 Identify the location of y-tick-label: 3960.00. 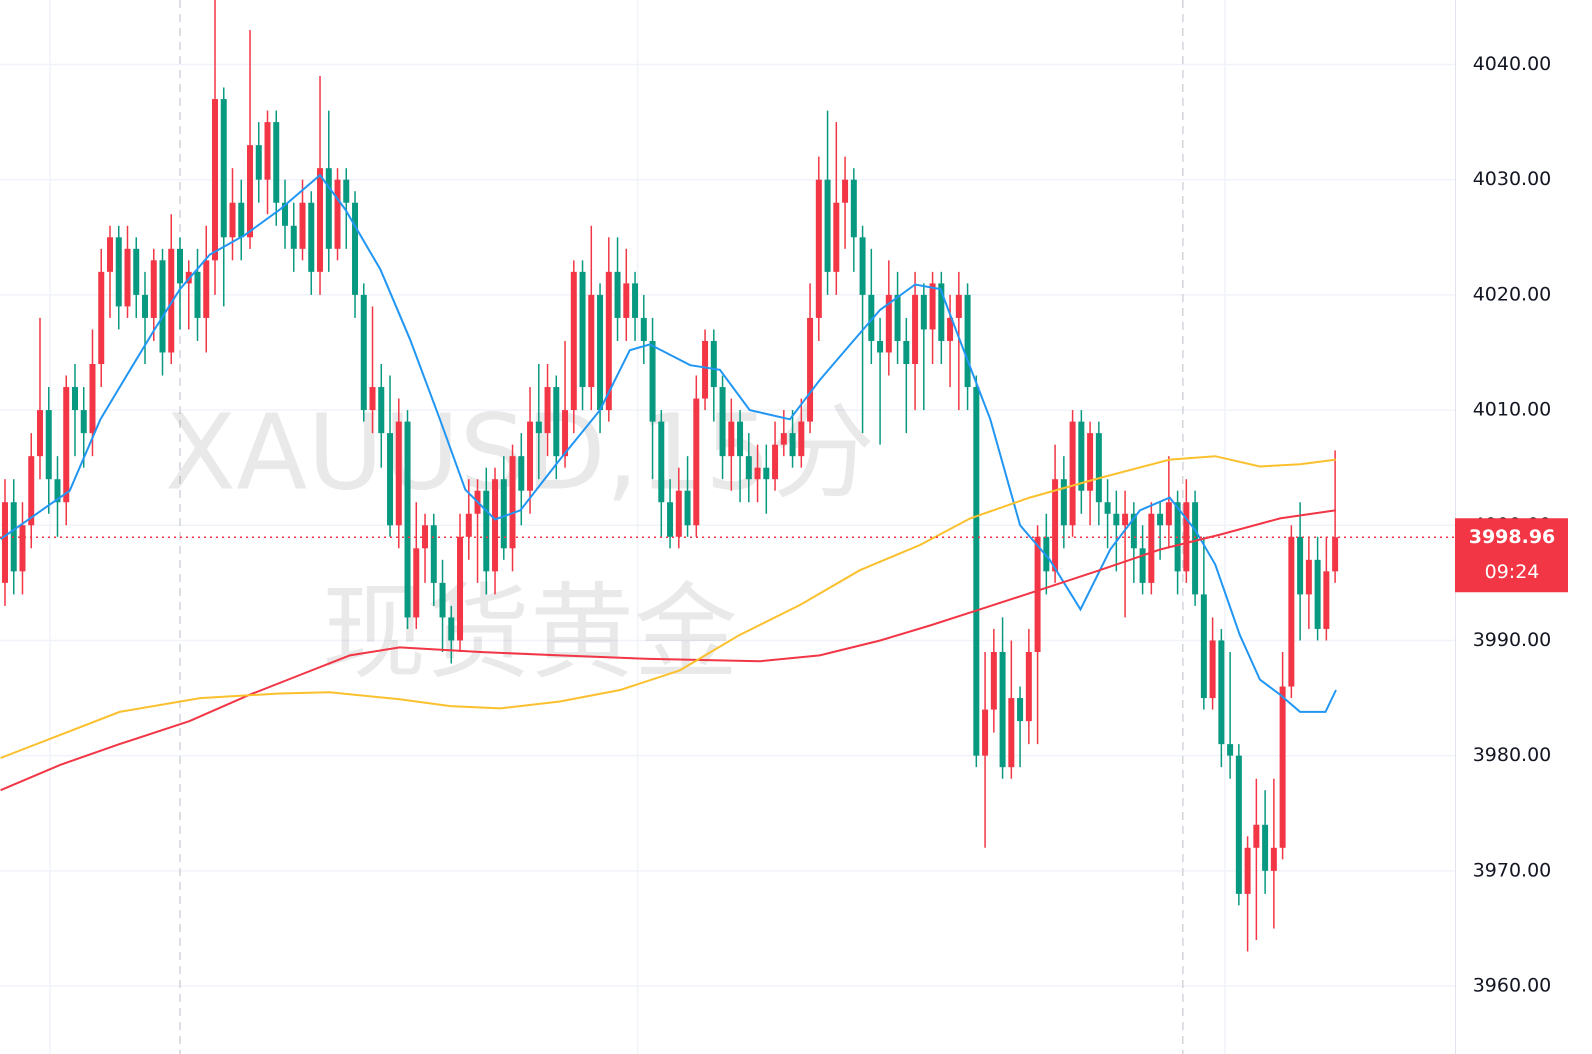
(1512, 986).